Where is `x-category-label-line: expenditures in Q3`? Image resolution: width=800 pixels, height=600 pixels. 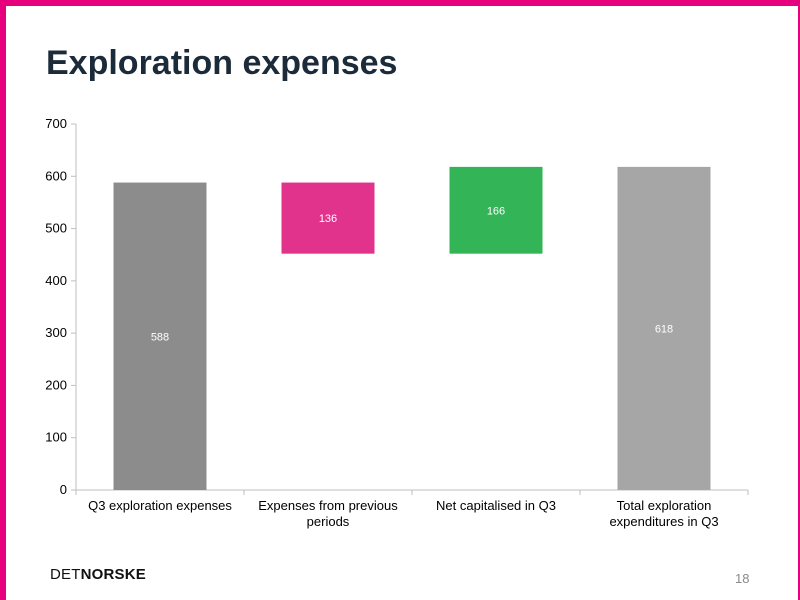 x-category-label-line: expenditures in Q3 is located at coordinates (663, 521).